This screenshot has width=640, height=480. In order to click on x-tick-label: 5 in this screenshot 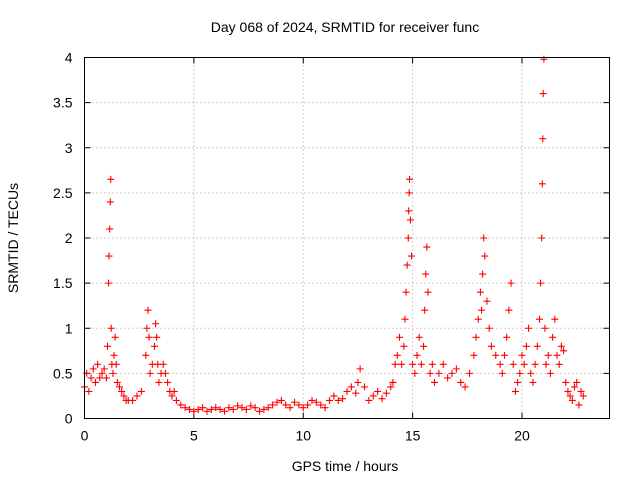, I will do `click(194, 436)`.